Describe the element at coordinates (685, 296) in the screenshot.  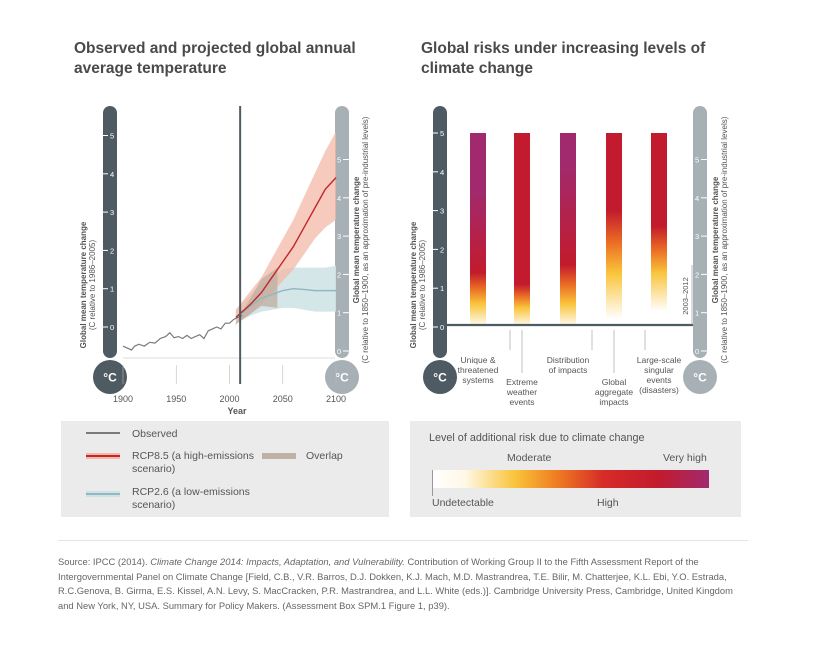
I see `reference-period-label: 2003–2012` at that location.